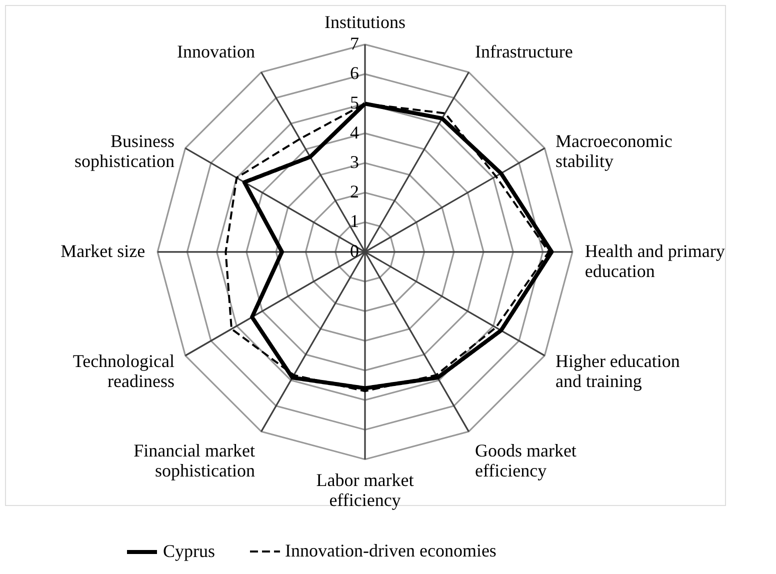 Image resolution: width=776 pixels, height=574 pixels. What do you see at coordinates (216, 51) in the screenshot?
I see `spoke-label: Innovation` at bounding box center [216, 51].